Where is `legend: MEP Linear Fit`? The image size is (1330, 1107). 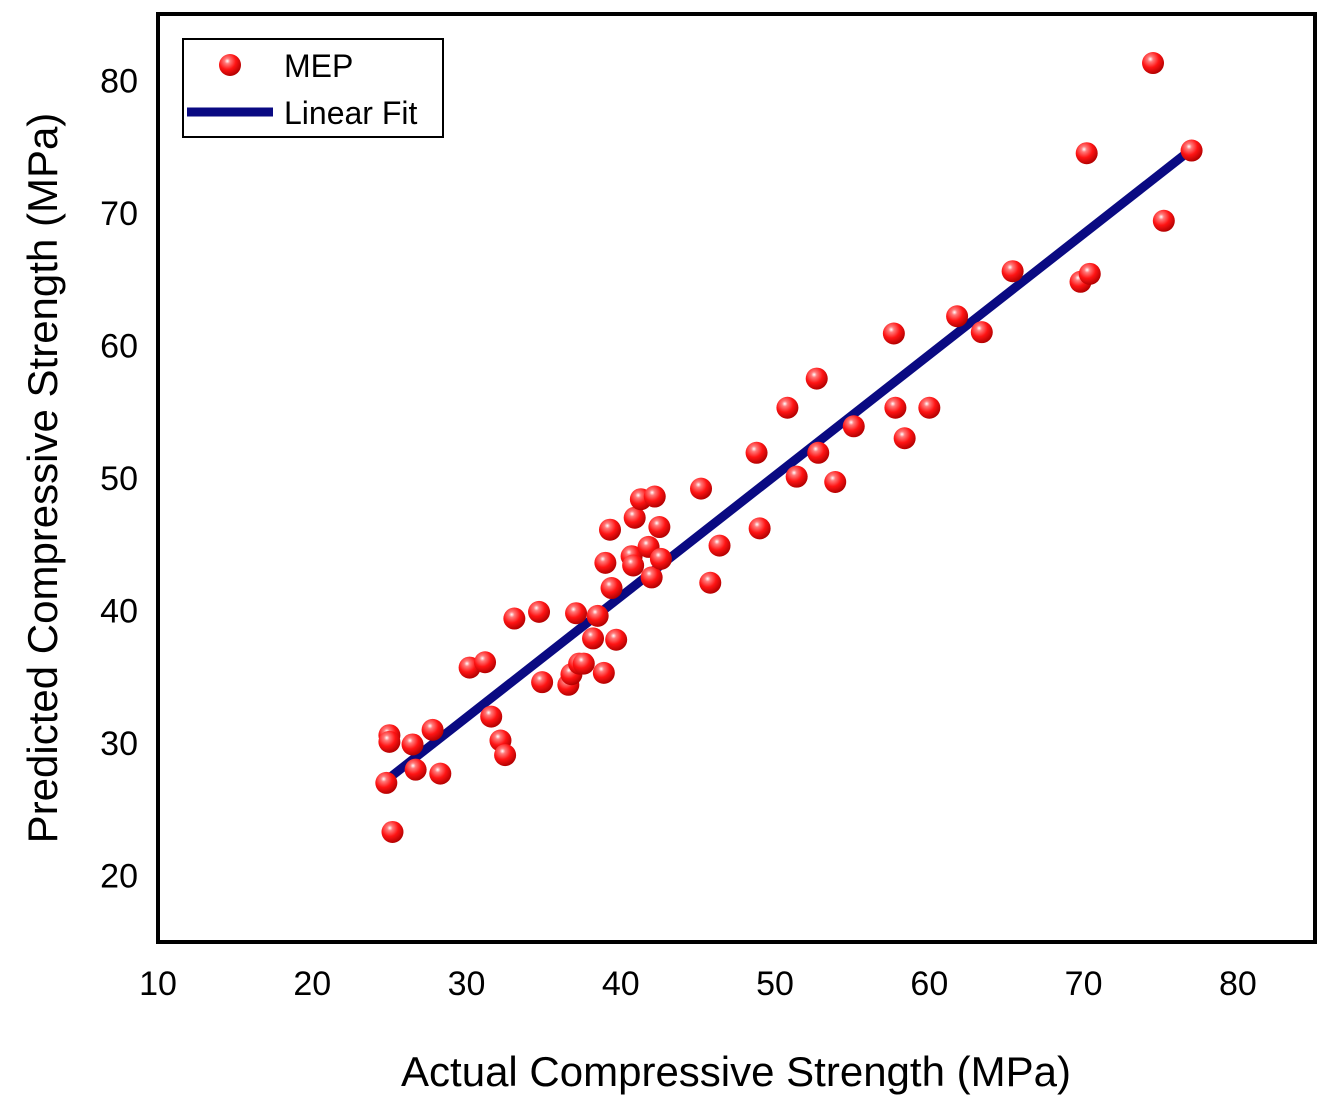
legend: MEP Linear Fit is located at coordinates (313, 88).